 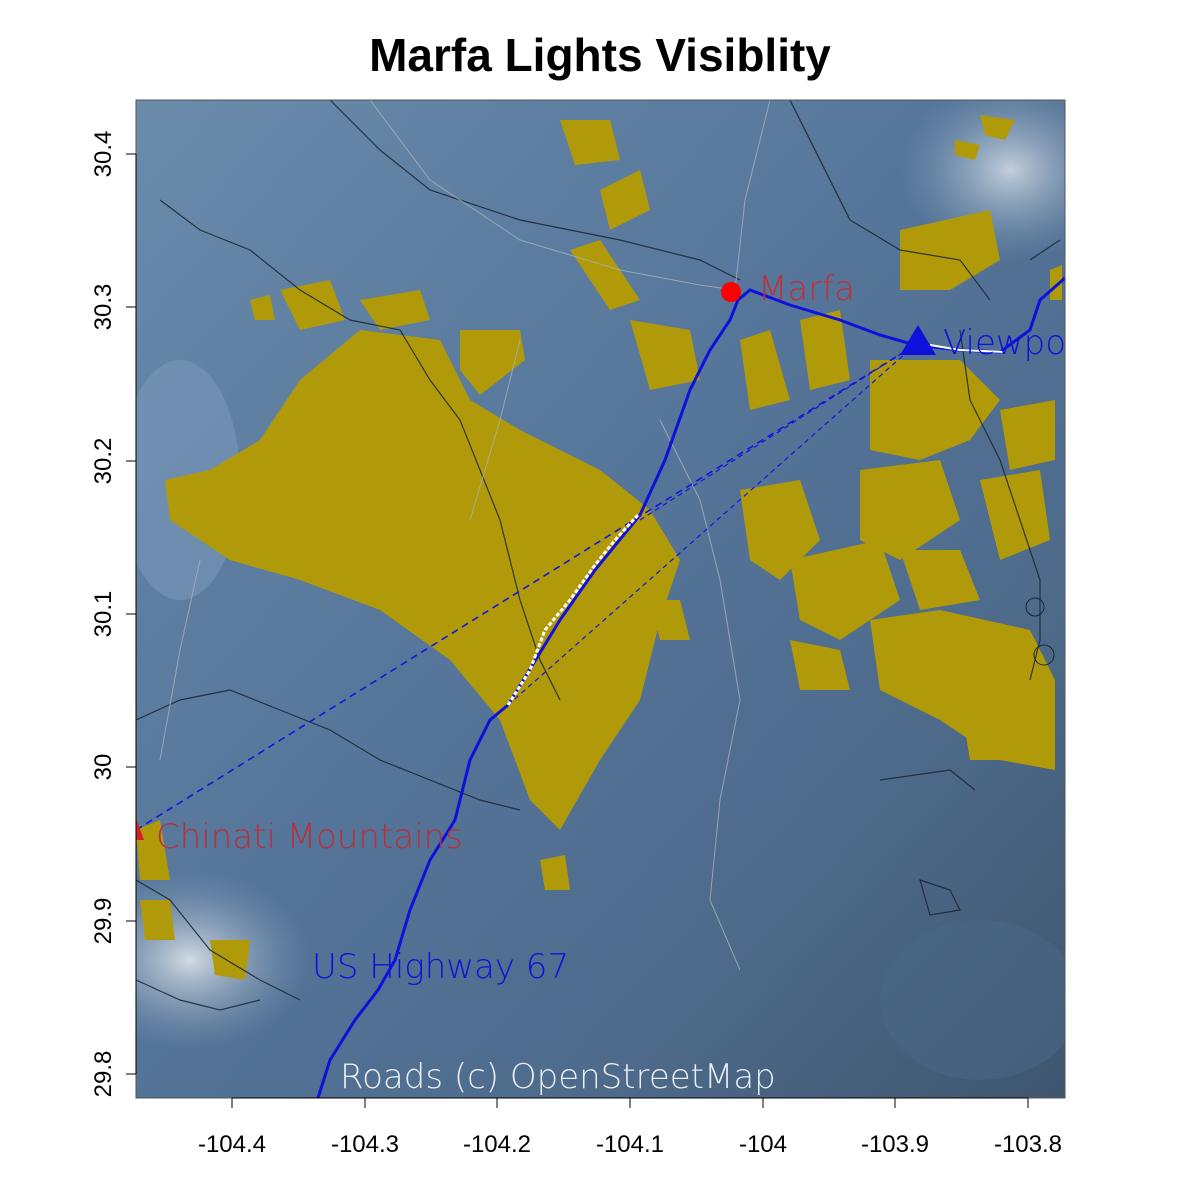 What do you see at coordinates (103, 614) in the screenshot?
I see `y-tick-label: 30.1` at bounding box center [103, 614].